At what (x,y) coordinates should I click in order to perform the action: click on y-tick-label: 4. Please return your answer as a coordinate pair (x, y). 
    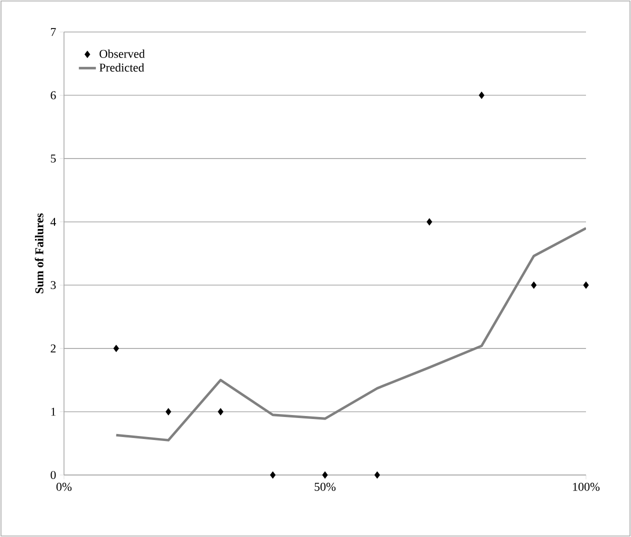
    Looking at the image, I should click on (53, 222).